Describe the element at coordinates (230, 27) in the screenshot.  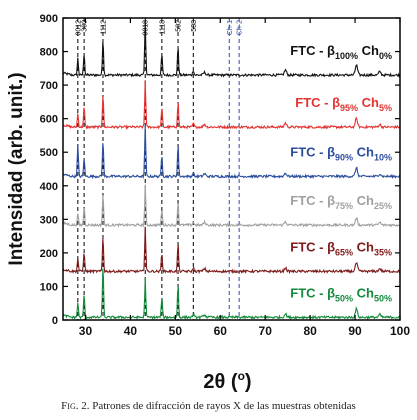
I see `reference-label-7: Ch-1` at that location.